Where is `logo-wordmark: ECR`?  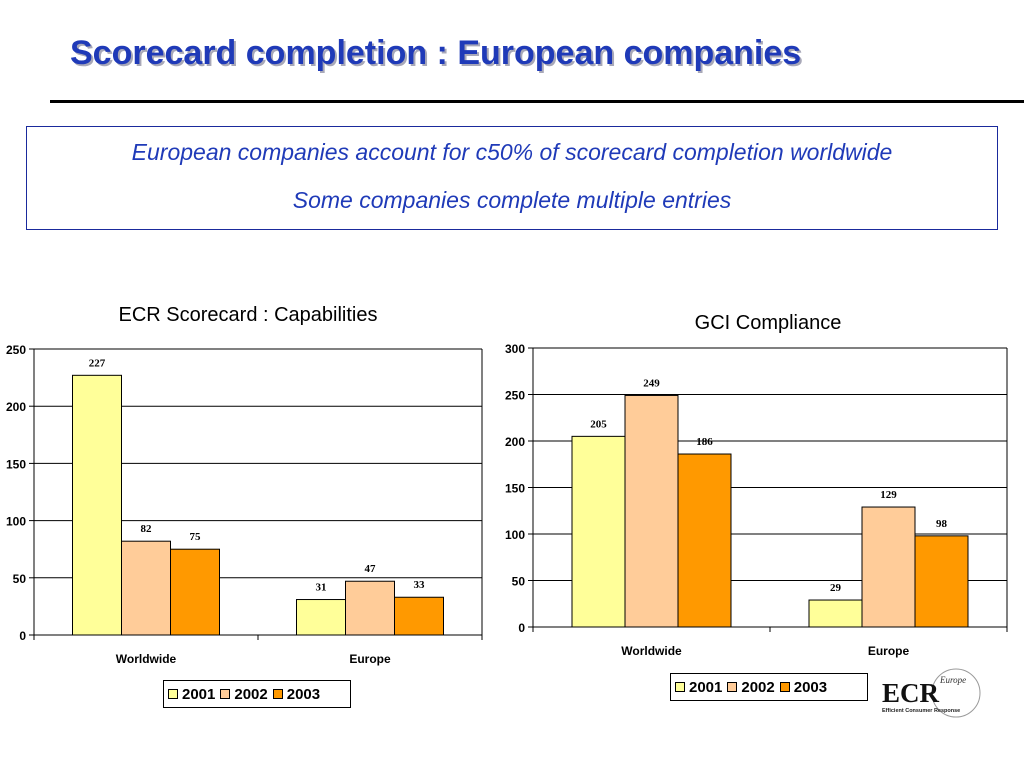
logo-wordmark: ECR is located at coordinates (911, 693).